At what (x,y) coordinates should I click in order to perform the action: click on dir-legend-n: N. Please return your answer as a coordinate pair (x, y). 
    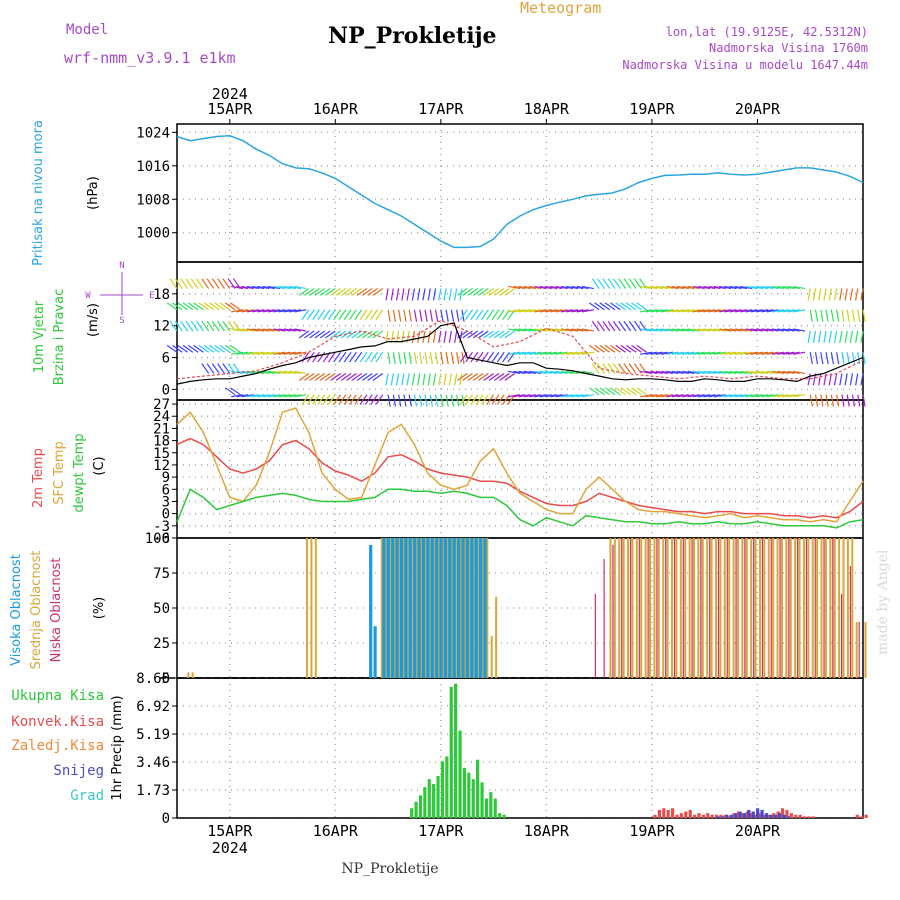
    Looking at the image, I should click on (121, 266).